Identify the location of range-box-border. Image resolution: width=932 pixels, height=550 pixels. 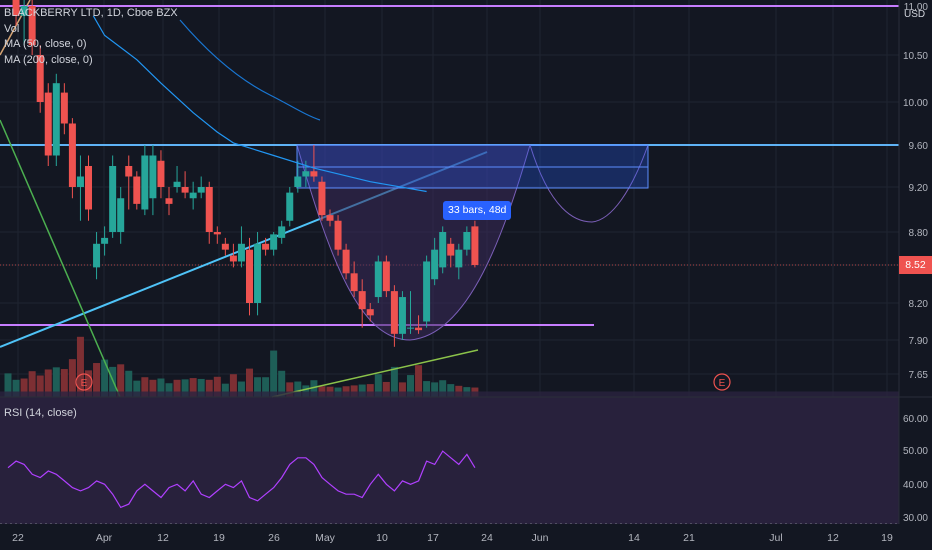
(472, 166).